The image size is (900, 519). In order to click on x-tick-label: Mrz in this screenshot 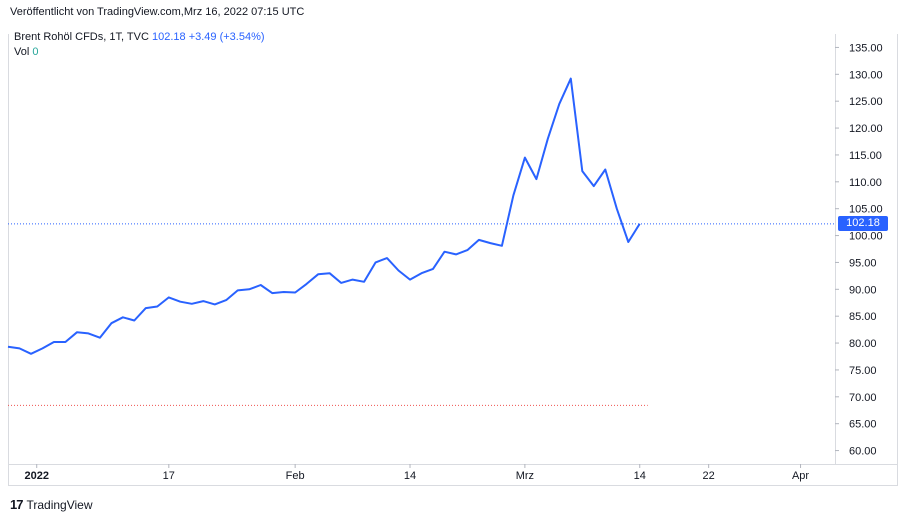, I will do `click(525, 476)`.